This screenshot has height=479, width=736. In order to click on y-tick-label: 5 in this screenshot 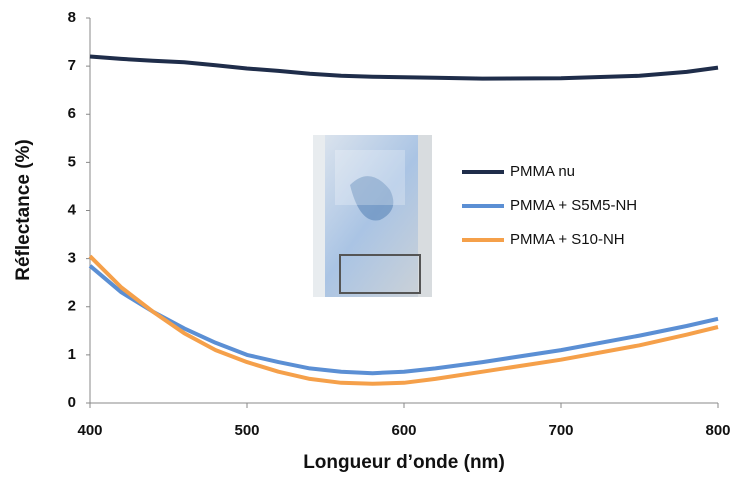, I will do `click(72, 161)`.